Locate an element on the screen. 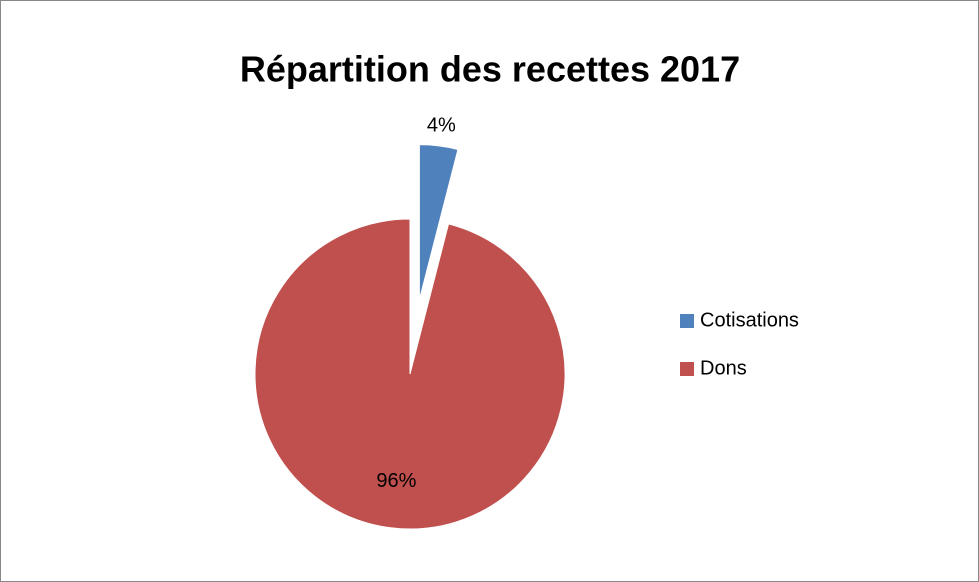 The width and height of the screenshot is (979, 582). data-label: 96% is located at coordinates (396, 481).